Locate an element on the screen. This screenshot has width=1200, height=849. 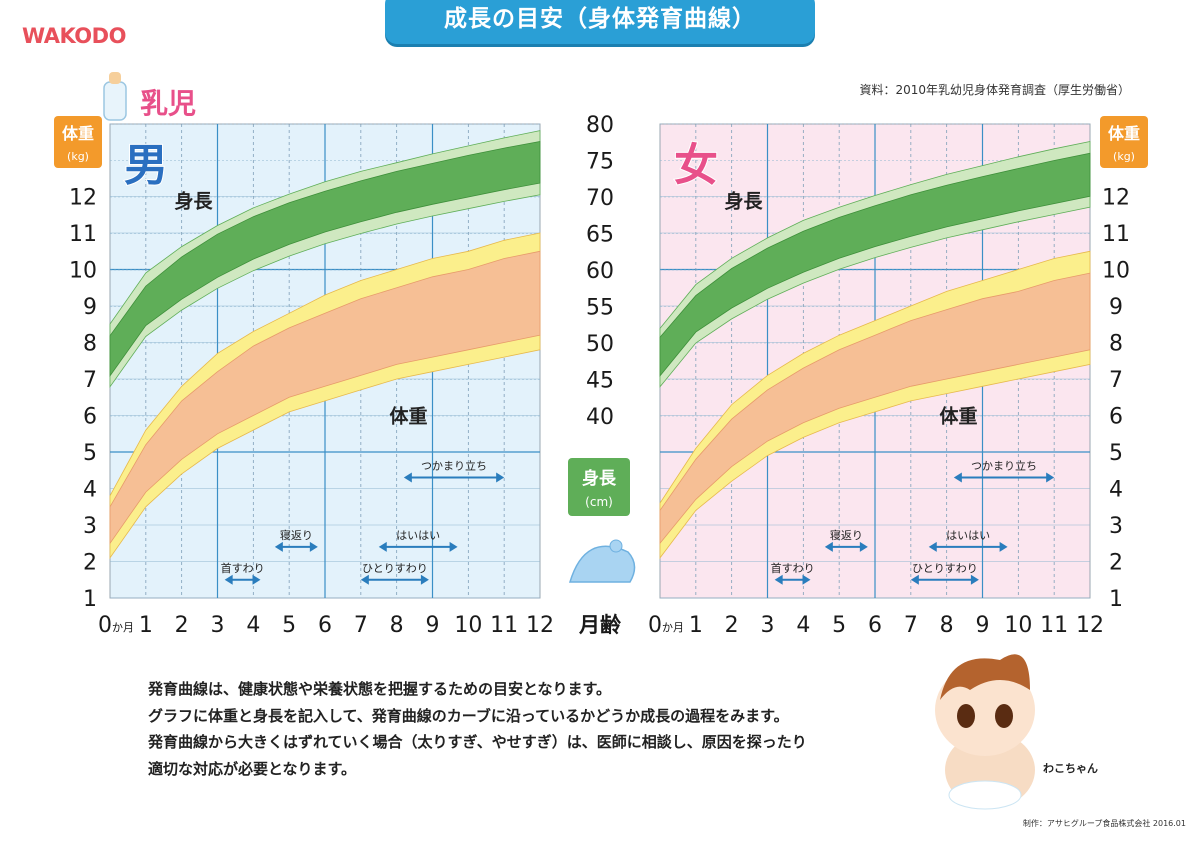
milestone-label: はいはい is located at coordinates (968, 535).